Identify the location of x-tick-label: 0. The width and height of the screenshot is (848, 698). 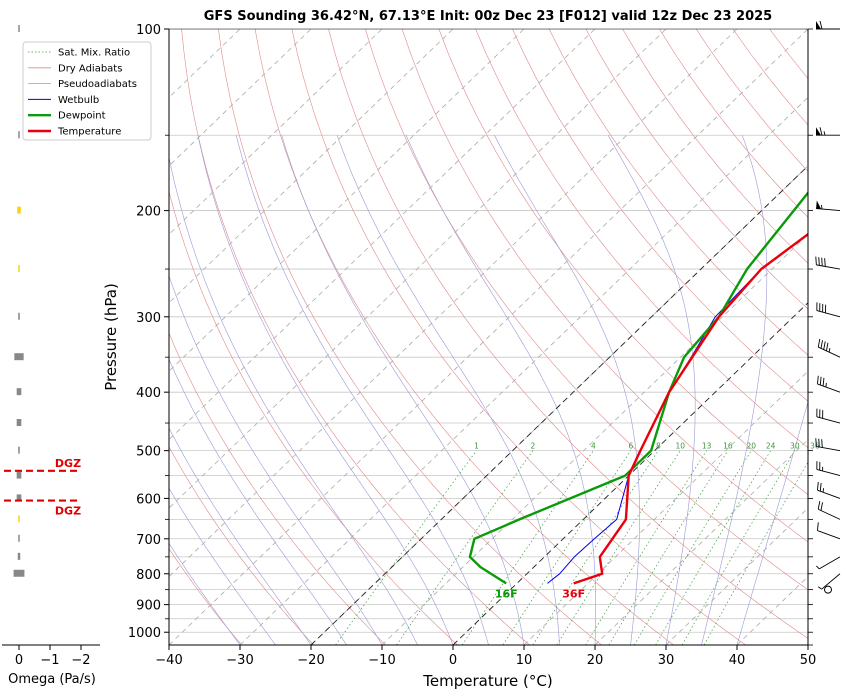
(453, 660).